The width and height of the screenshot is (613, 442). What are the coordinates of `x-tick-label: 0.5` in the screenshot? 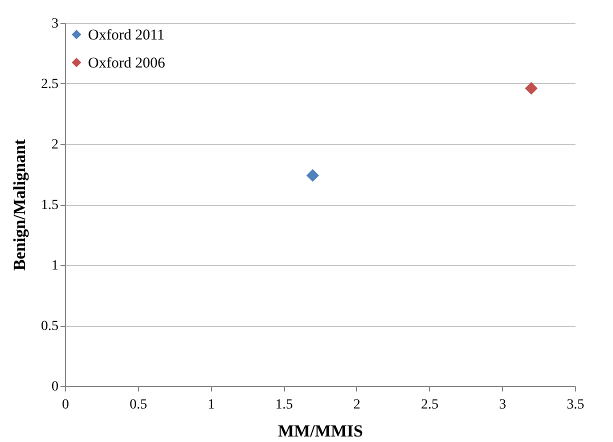 It's located at (139, 405).